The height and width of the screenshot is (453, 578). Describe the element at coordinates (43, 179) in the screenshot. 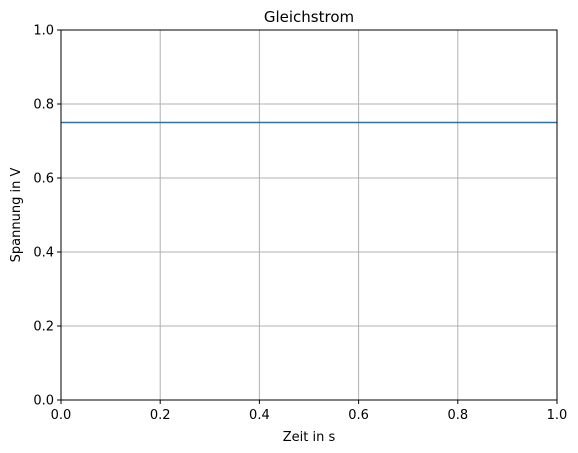

I see `y-tick-label: 0.6` at that location.